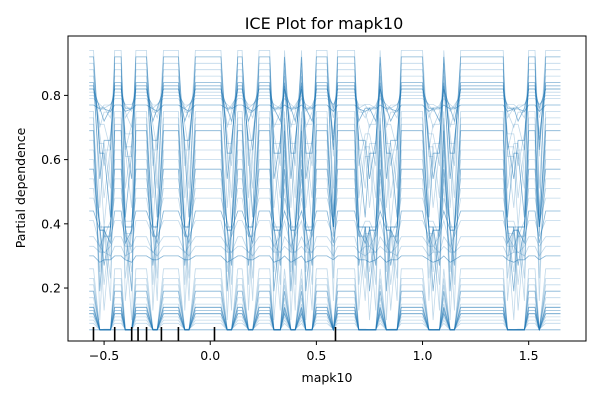 This screenshot has width=600, height=400. I want to click on y-axis-ticks: 0.2 0.4 0.6 0.8, so click(54, 192).